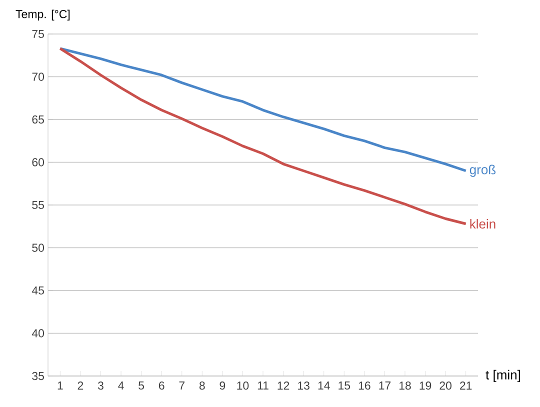  I want to click on x-tick-label: 19, so click(426, 386).